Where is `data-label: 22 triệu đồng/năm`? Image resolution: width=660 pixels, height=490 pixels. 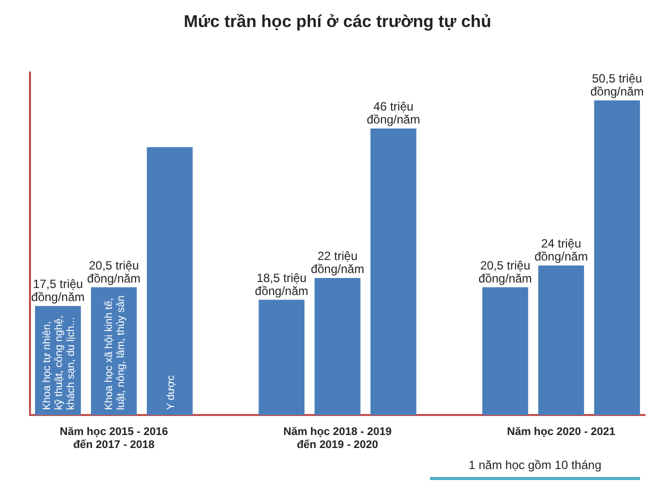 data-label: 22 triệu đồng/năm is located at coordinates (337, 262).